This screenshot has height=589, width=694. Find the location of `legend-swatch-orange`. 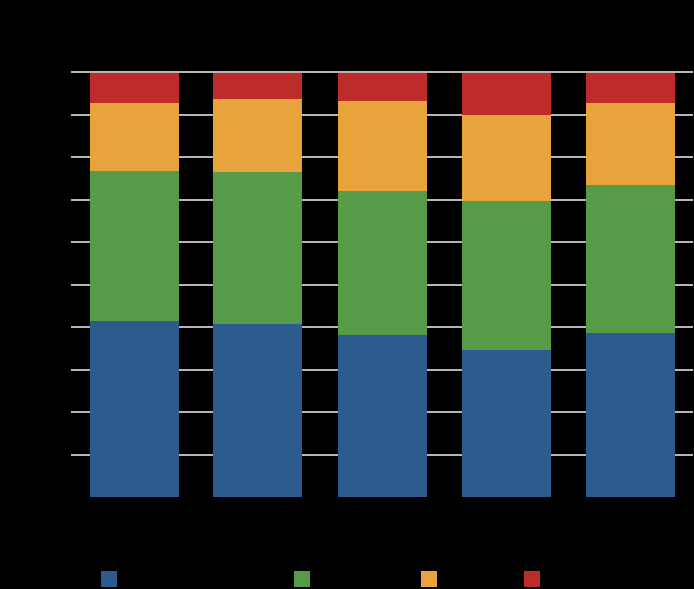

legend-swatch-orange is located at coordinates (429, 579).